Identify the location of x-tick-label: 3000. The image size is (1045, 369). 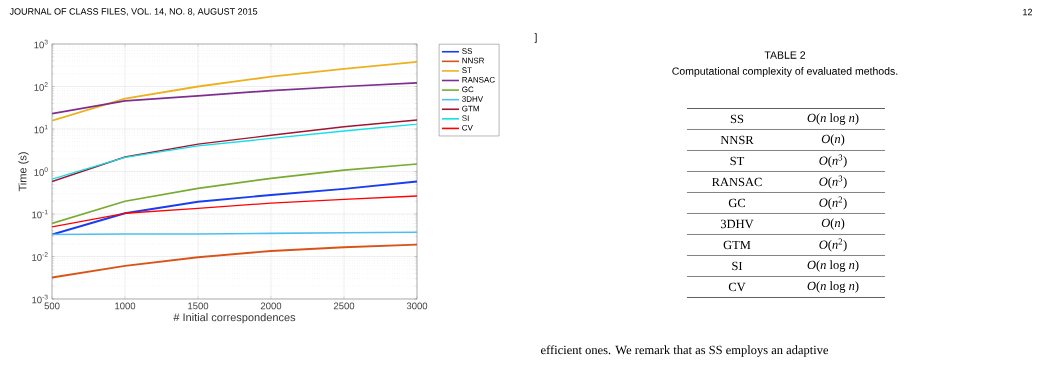
(417, 306).